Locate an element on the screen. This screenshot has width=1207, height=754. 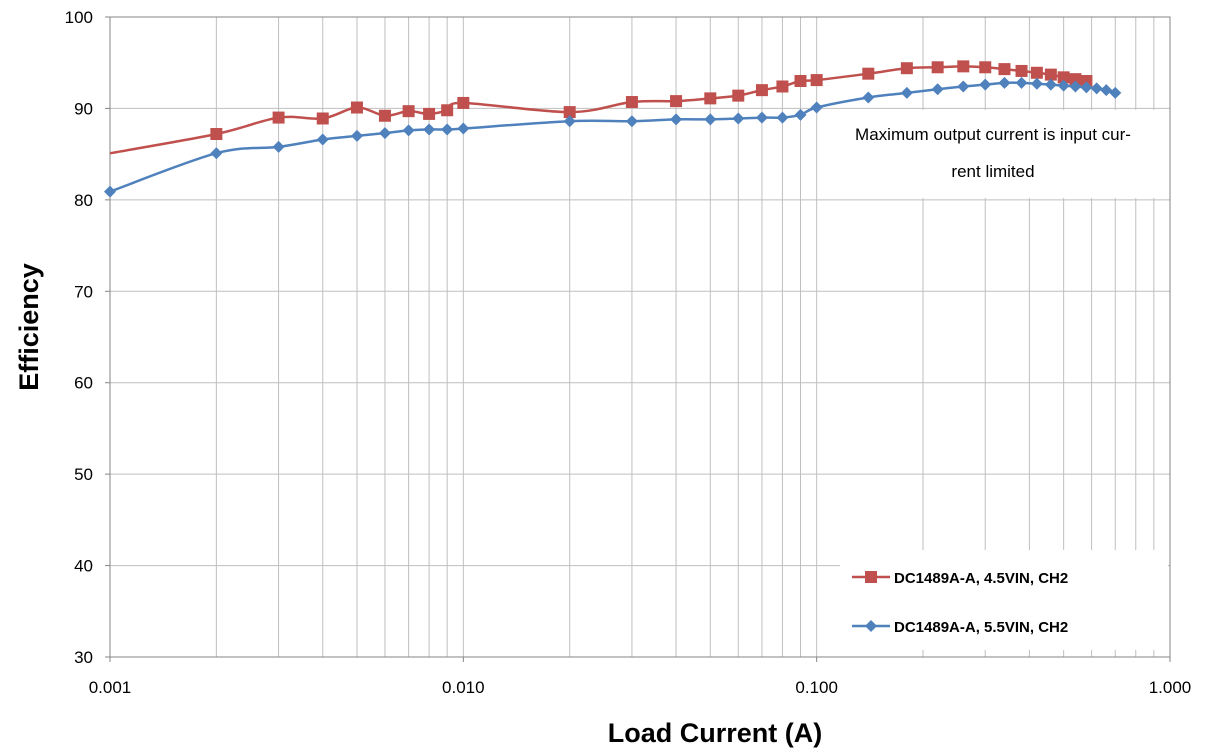
y-tick-label: 100 is located at coordinates (79, 17).